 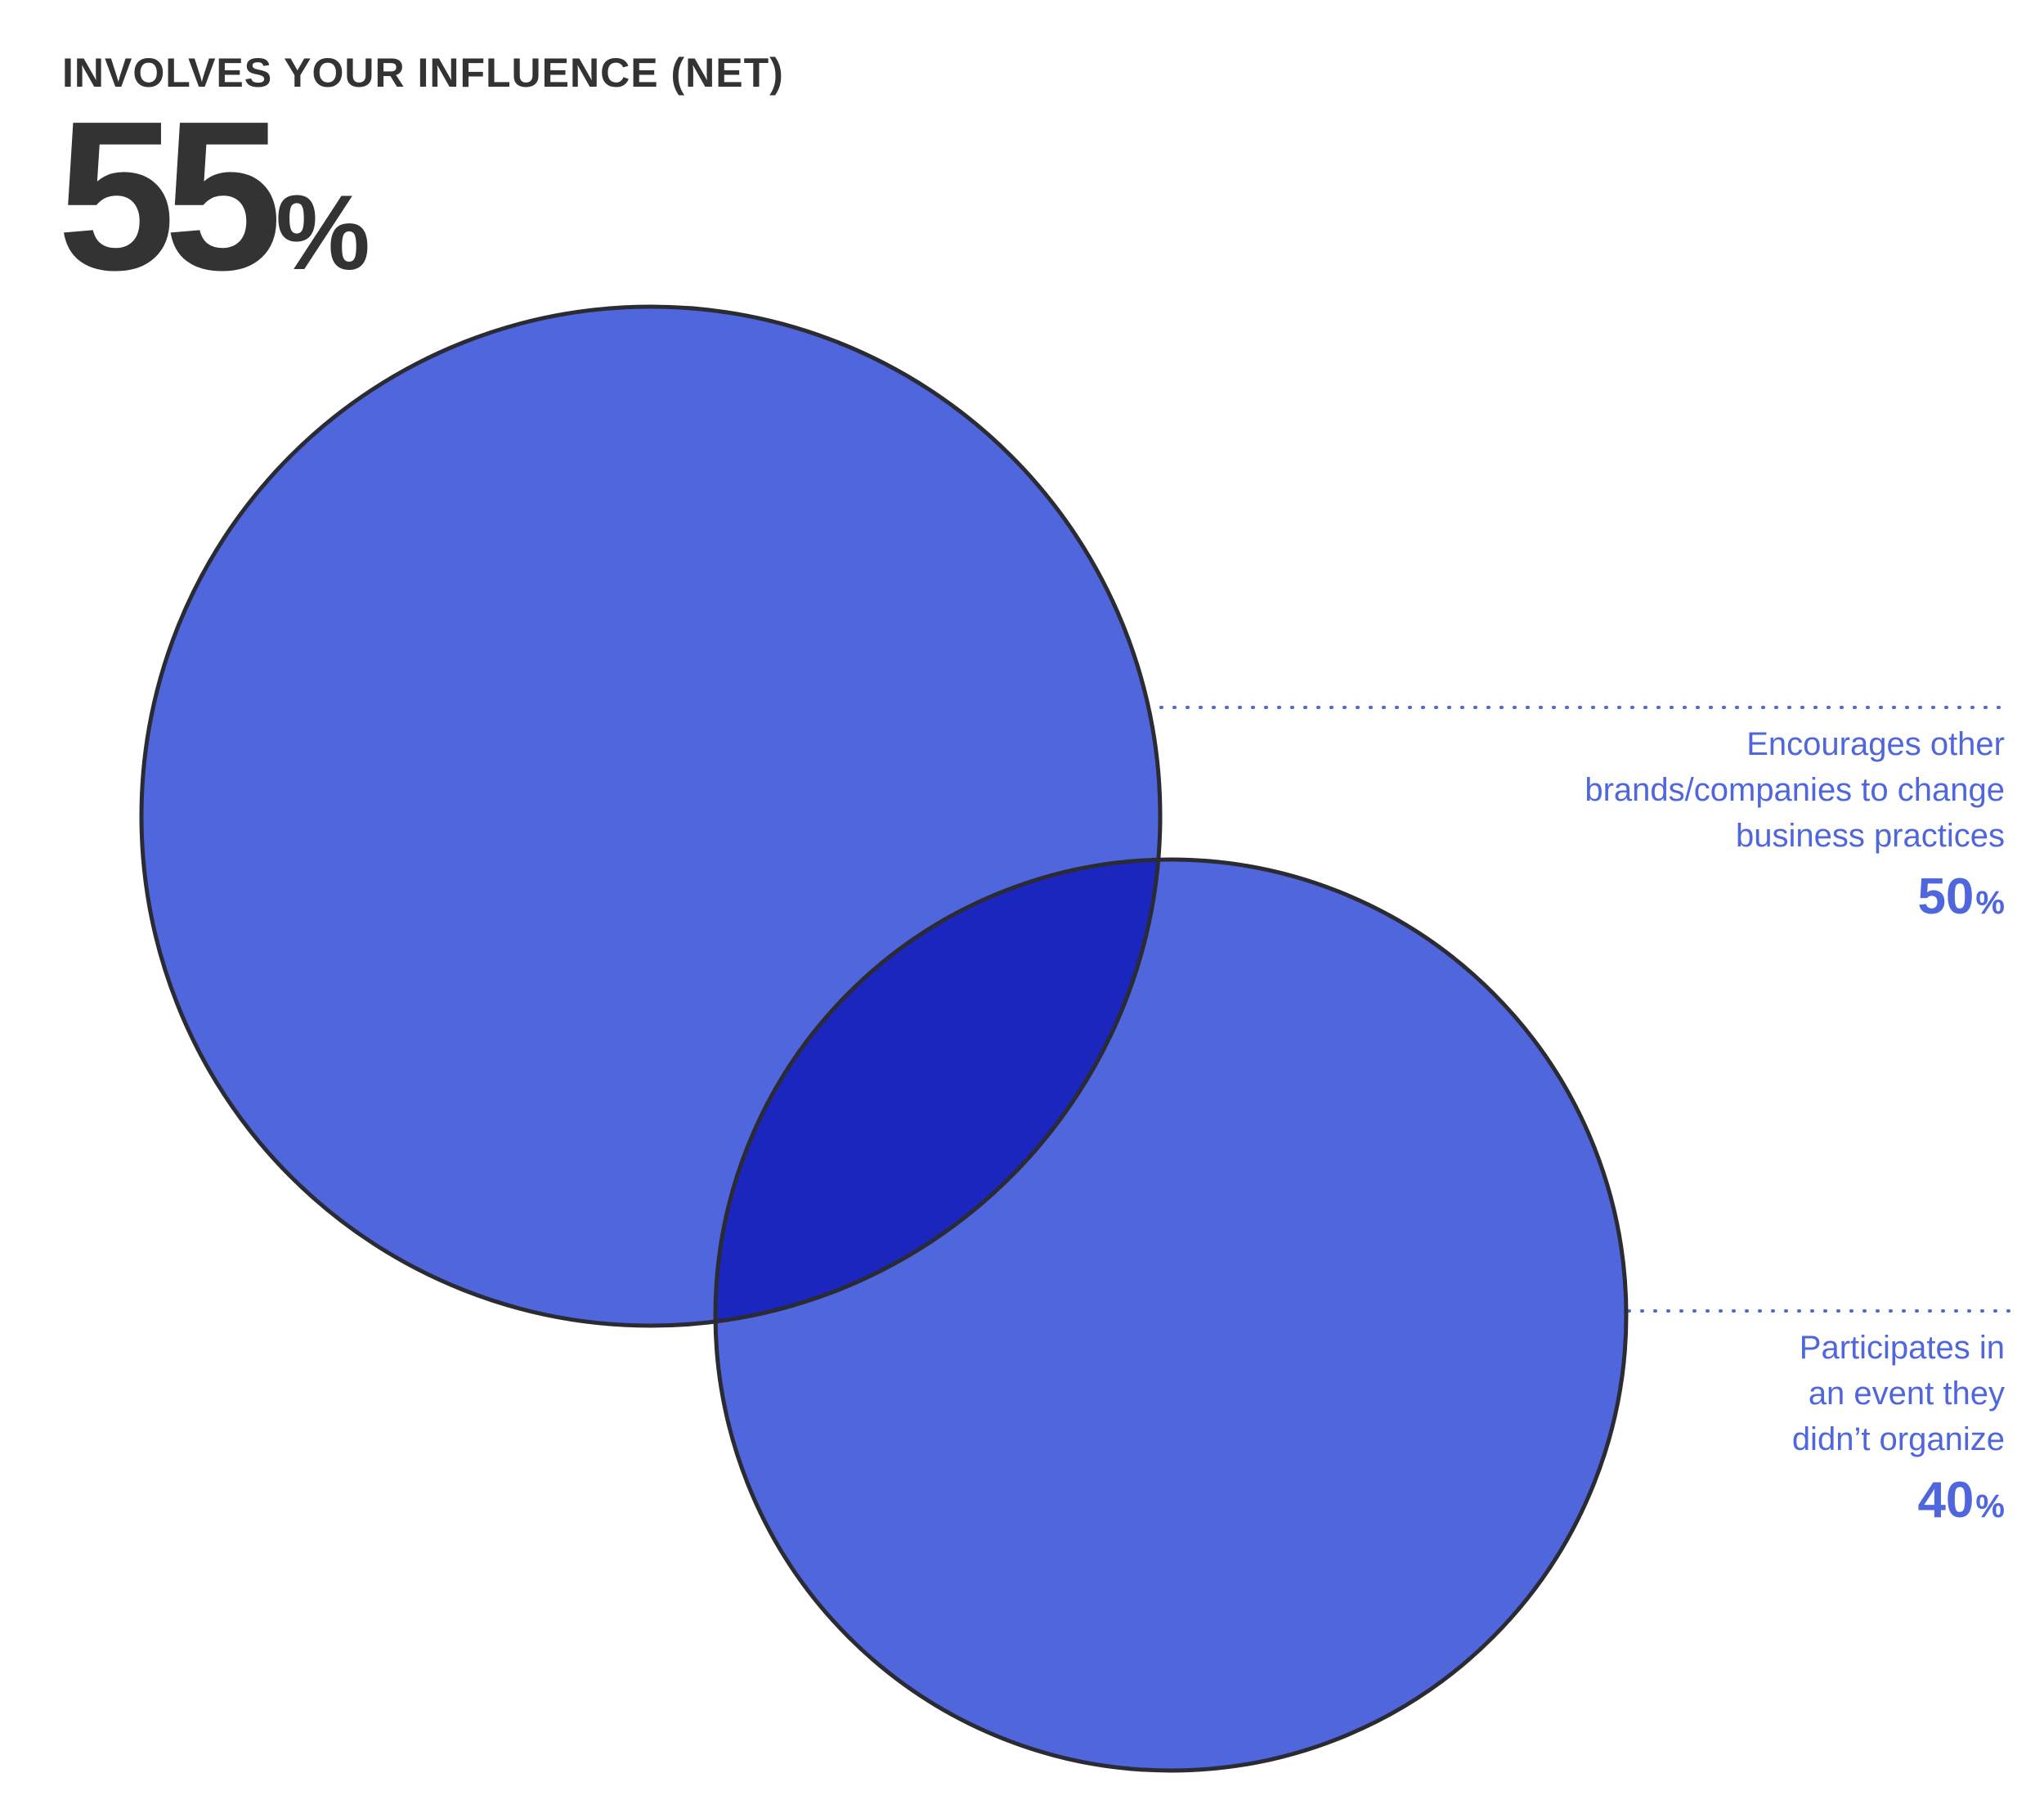 What do you see at coordinates (1990, 1506) in the screenshot?
I see `set-b-value-unit: %` at bounding box center [1990, 1506].